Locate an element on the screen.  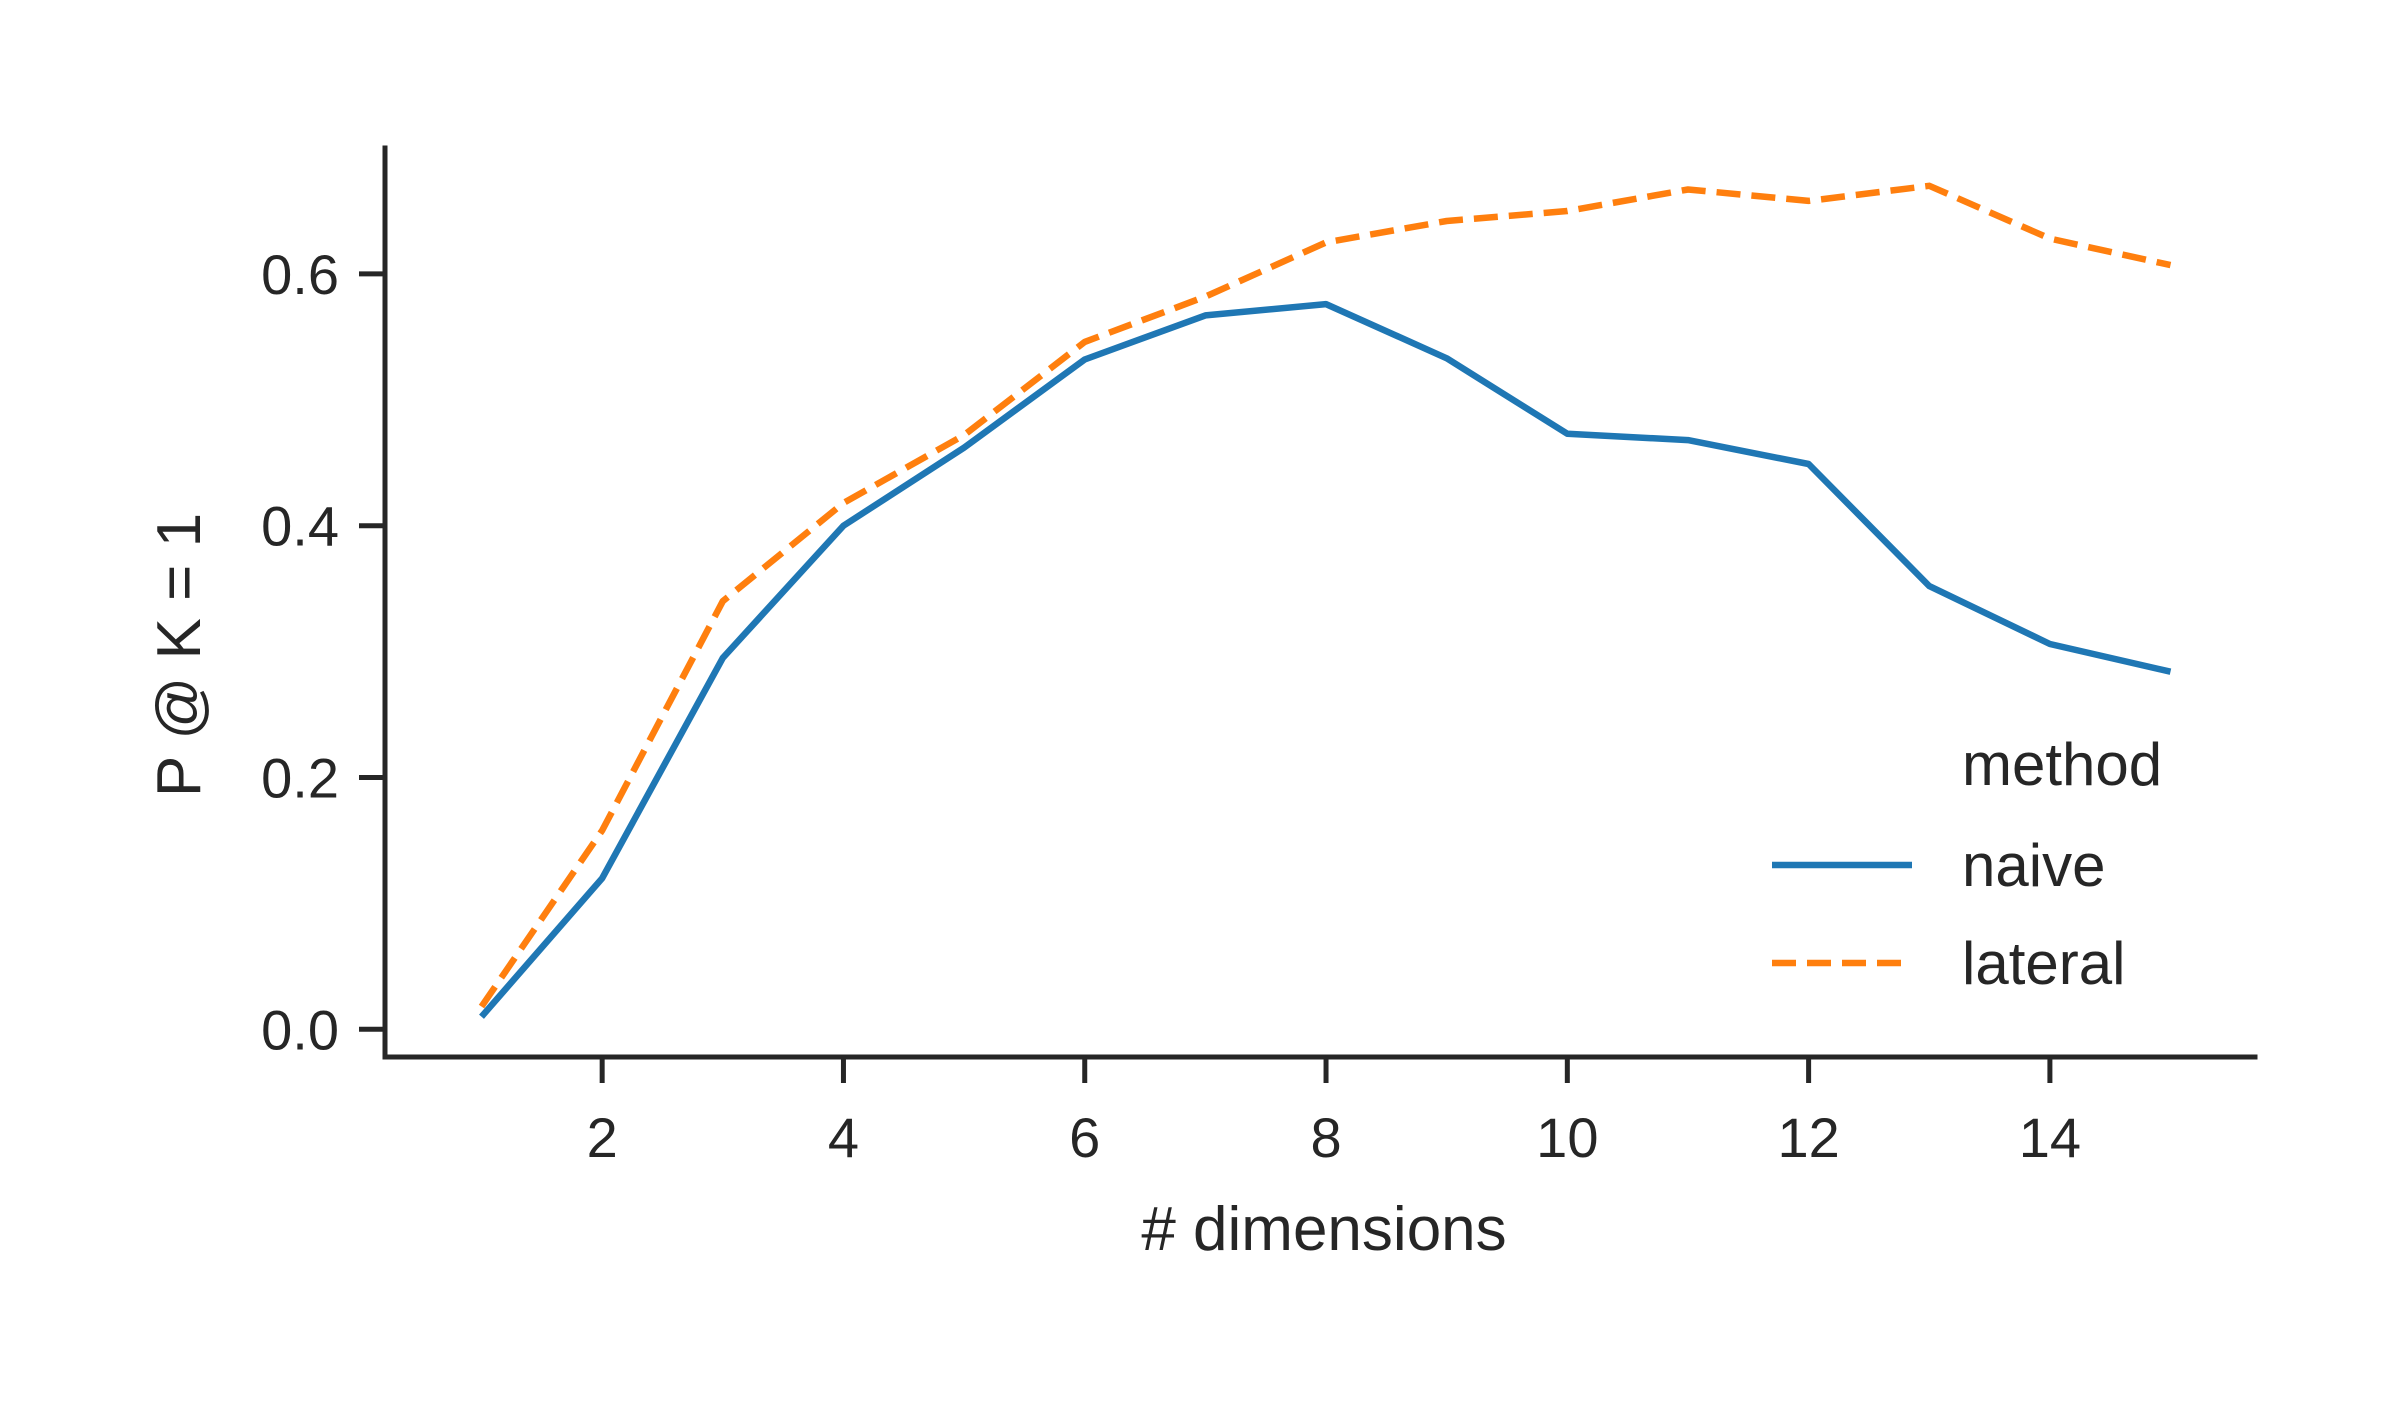
x-ticks: 2 4 6 8 10 12 14 is located at coordinates (1334, 1113).